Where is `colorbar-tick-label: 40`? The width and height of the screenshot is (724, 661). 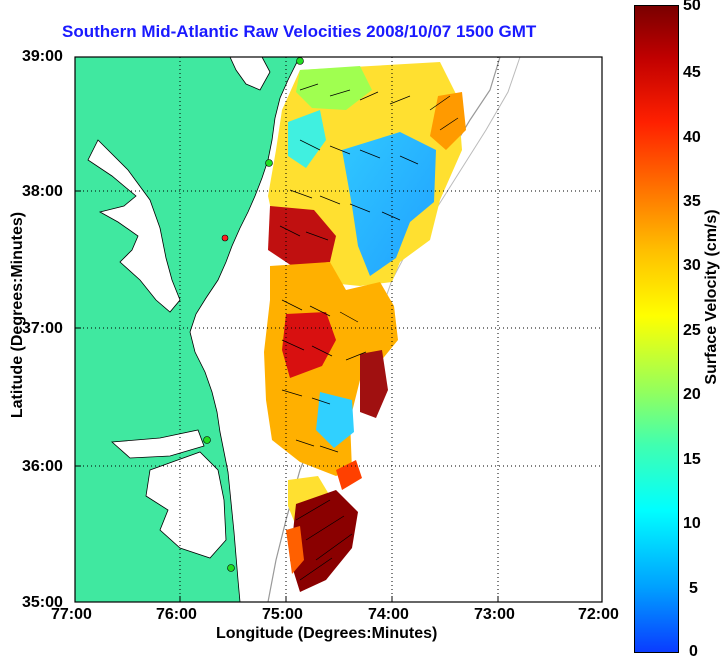 colorbar-tick-label: 40 is located at coordinates (692, 137).